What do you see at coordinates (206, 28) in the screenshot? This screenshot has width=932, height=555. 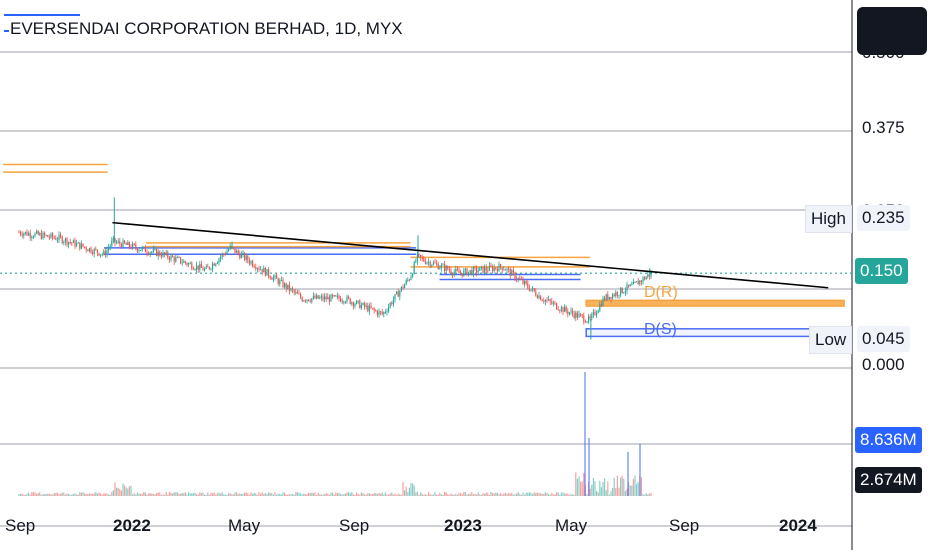 I see `chart-title: EVERSENDAI CORPORATION BERHAD, 1D, MYX` at bounding box center [206, 28].